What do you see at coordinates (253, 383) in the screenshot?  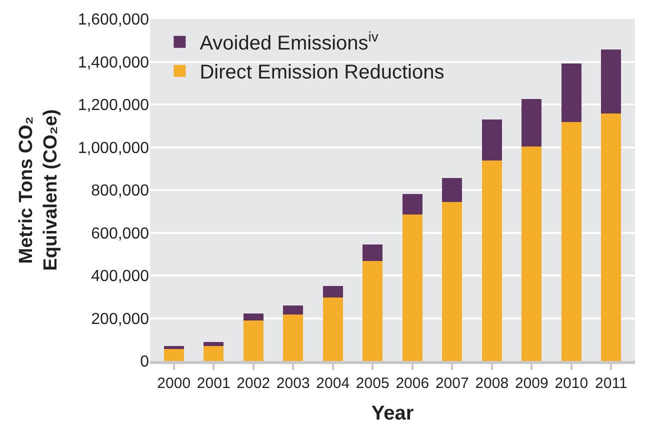 I see `x-tick-label: 2002` at bounding box center [253, 383].